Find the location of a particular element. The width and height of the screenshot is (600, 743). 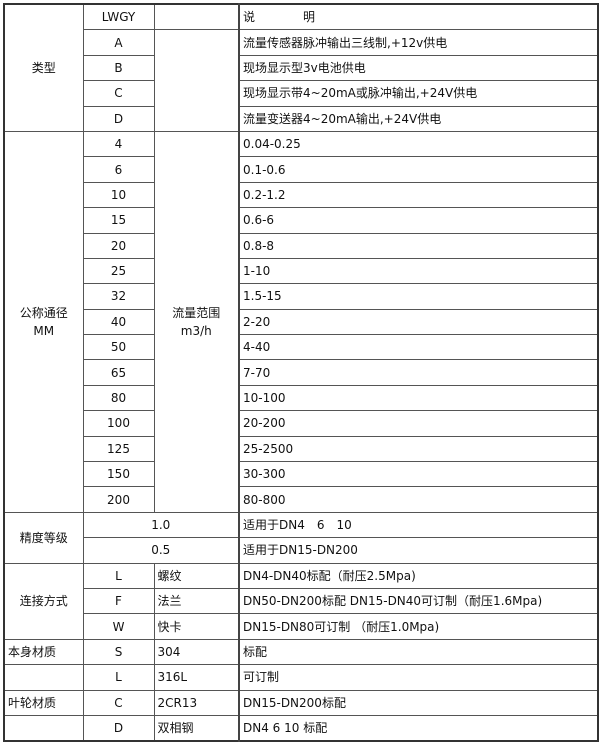

accuracy-row: 0.5 适用于DN15-DN200 is located at coordinates (301, 550).